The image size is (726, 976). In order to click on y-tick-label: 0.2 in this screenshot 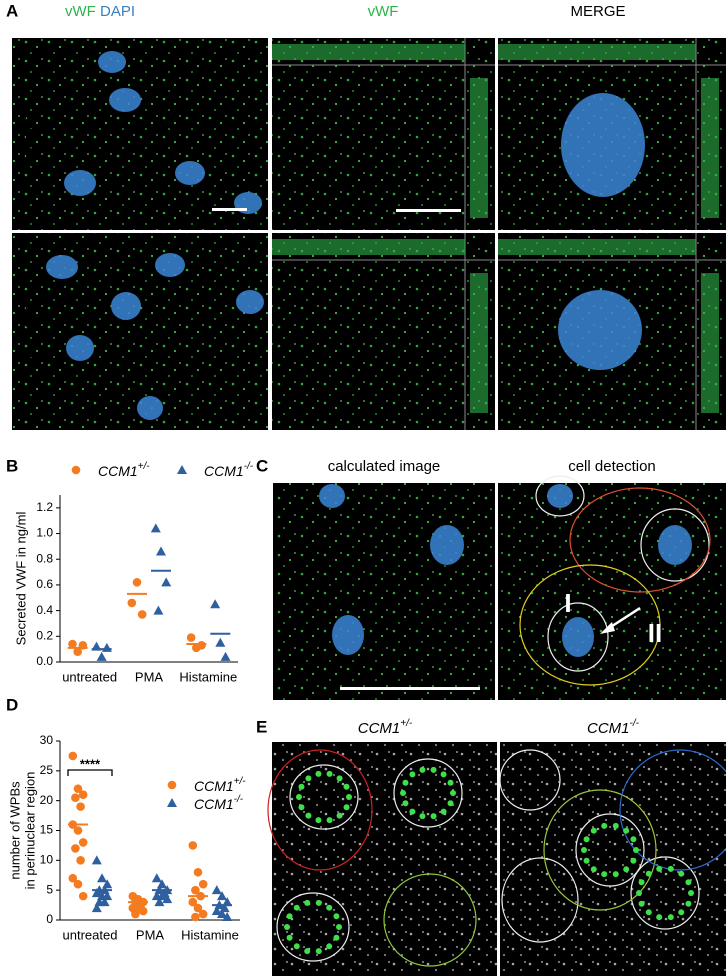, I will do `click(44, 635)`.